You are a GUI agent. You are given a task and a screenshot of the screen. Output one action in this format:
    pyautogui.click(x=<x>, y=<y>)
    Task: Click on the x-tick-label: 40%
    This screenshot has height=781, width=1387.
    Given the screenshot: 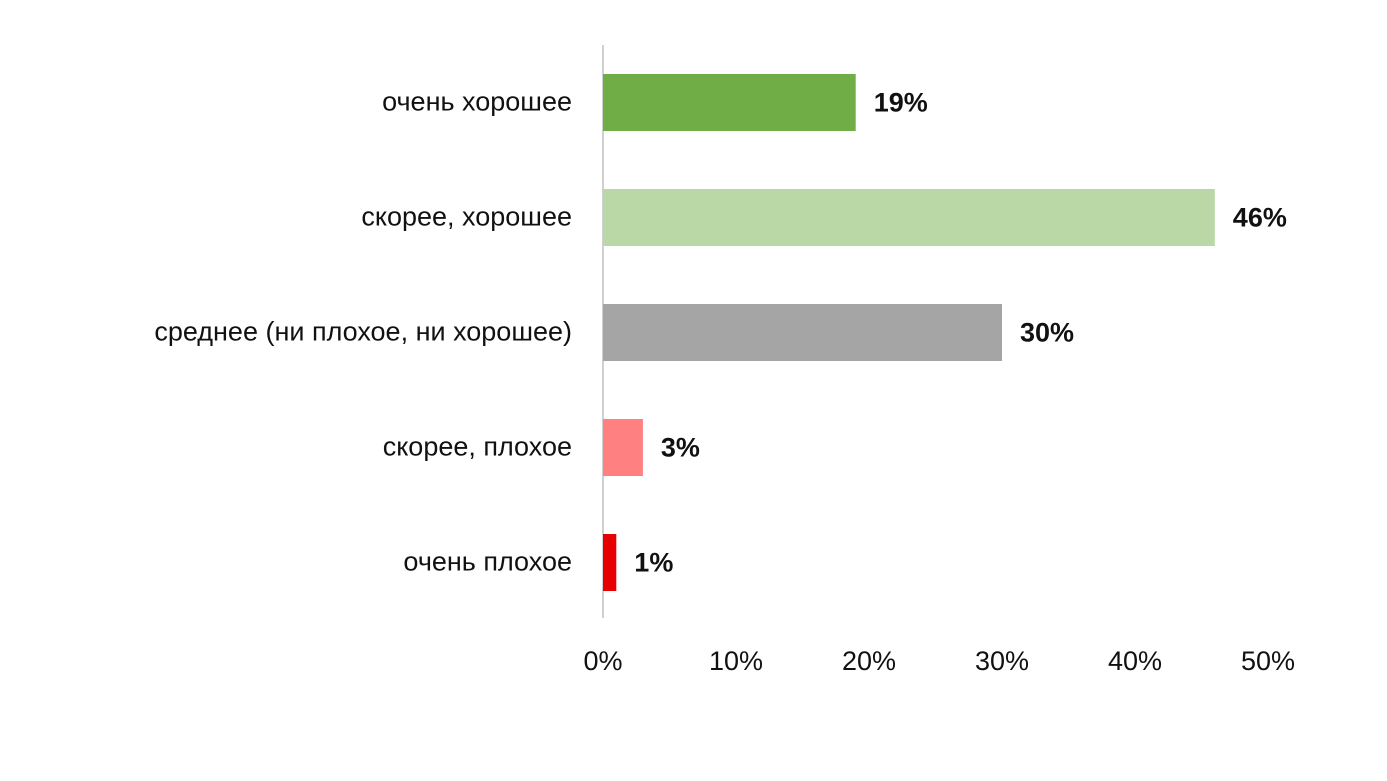 What is the action you would take?
    pyautogui.click(x=1135, y=661)
    